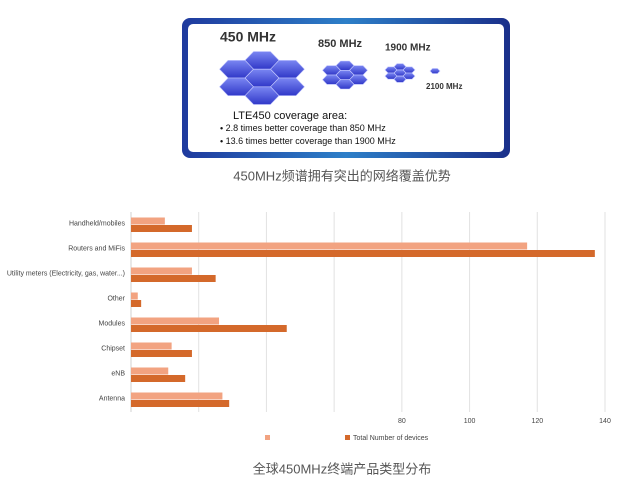  What do you see at coordinates (118, 373) in the screenshot?
I see `y-tick-label: eNB` at bounding box center [118, 373].